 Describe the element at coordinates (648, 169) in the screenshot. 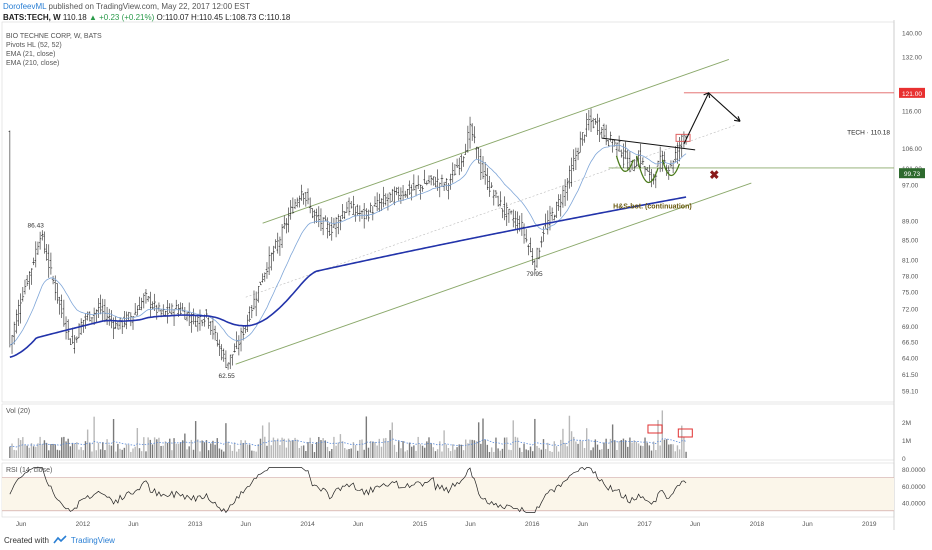

I see `head-and-shoulders-curve` at that location.